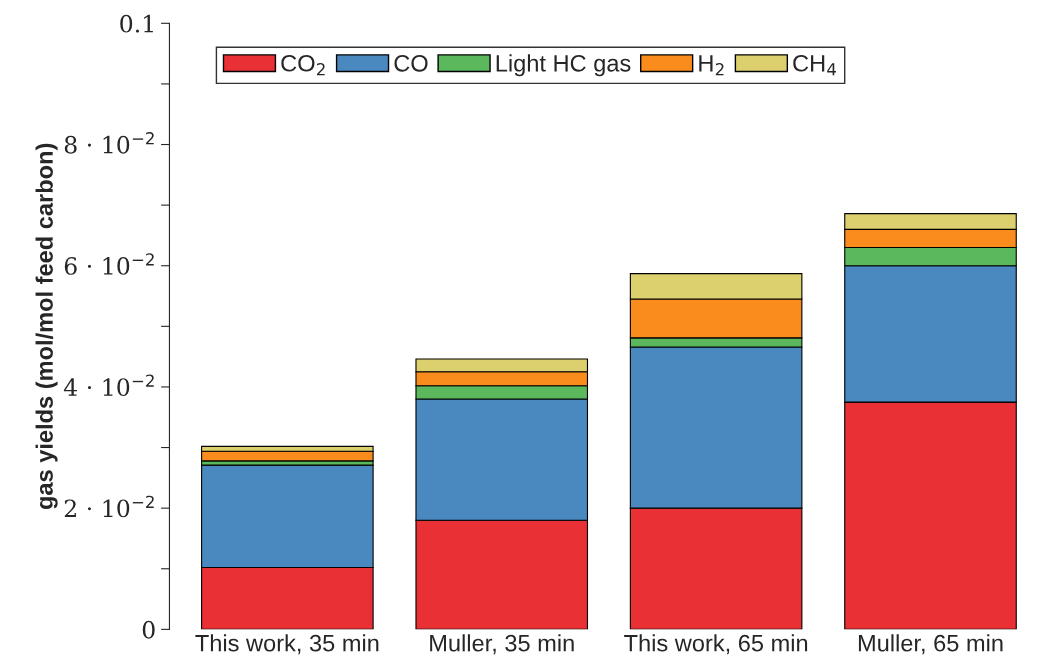 The height and width of the screenshot is (666, 1059). Describe the element at coordinates (303, 65) in the screenshot. I see `legend-label: CO$_{2}$` at that location.